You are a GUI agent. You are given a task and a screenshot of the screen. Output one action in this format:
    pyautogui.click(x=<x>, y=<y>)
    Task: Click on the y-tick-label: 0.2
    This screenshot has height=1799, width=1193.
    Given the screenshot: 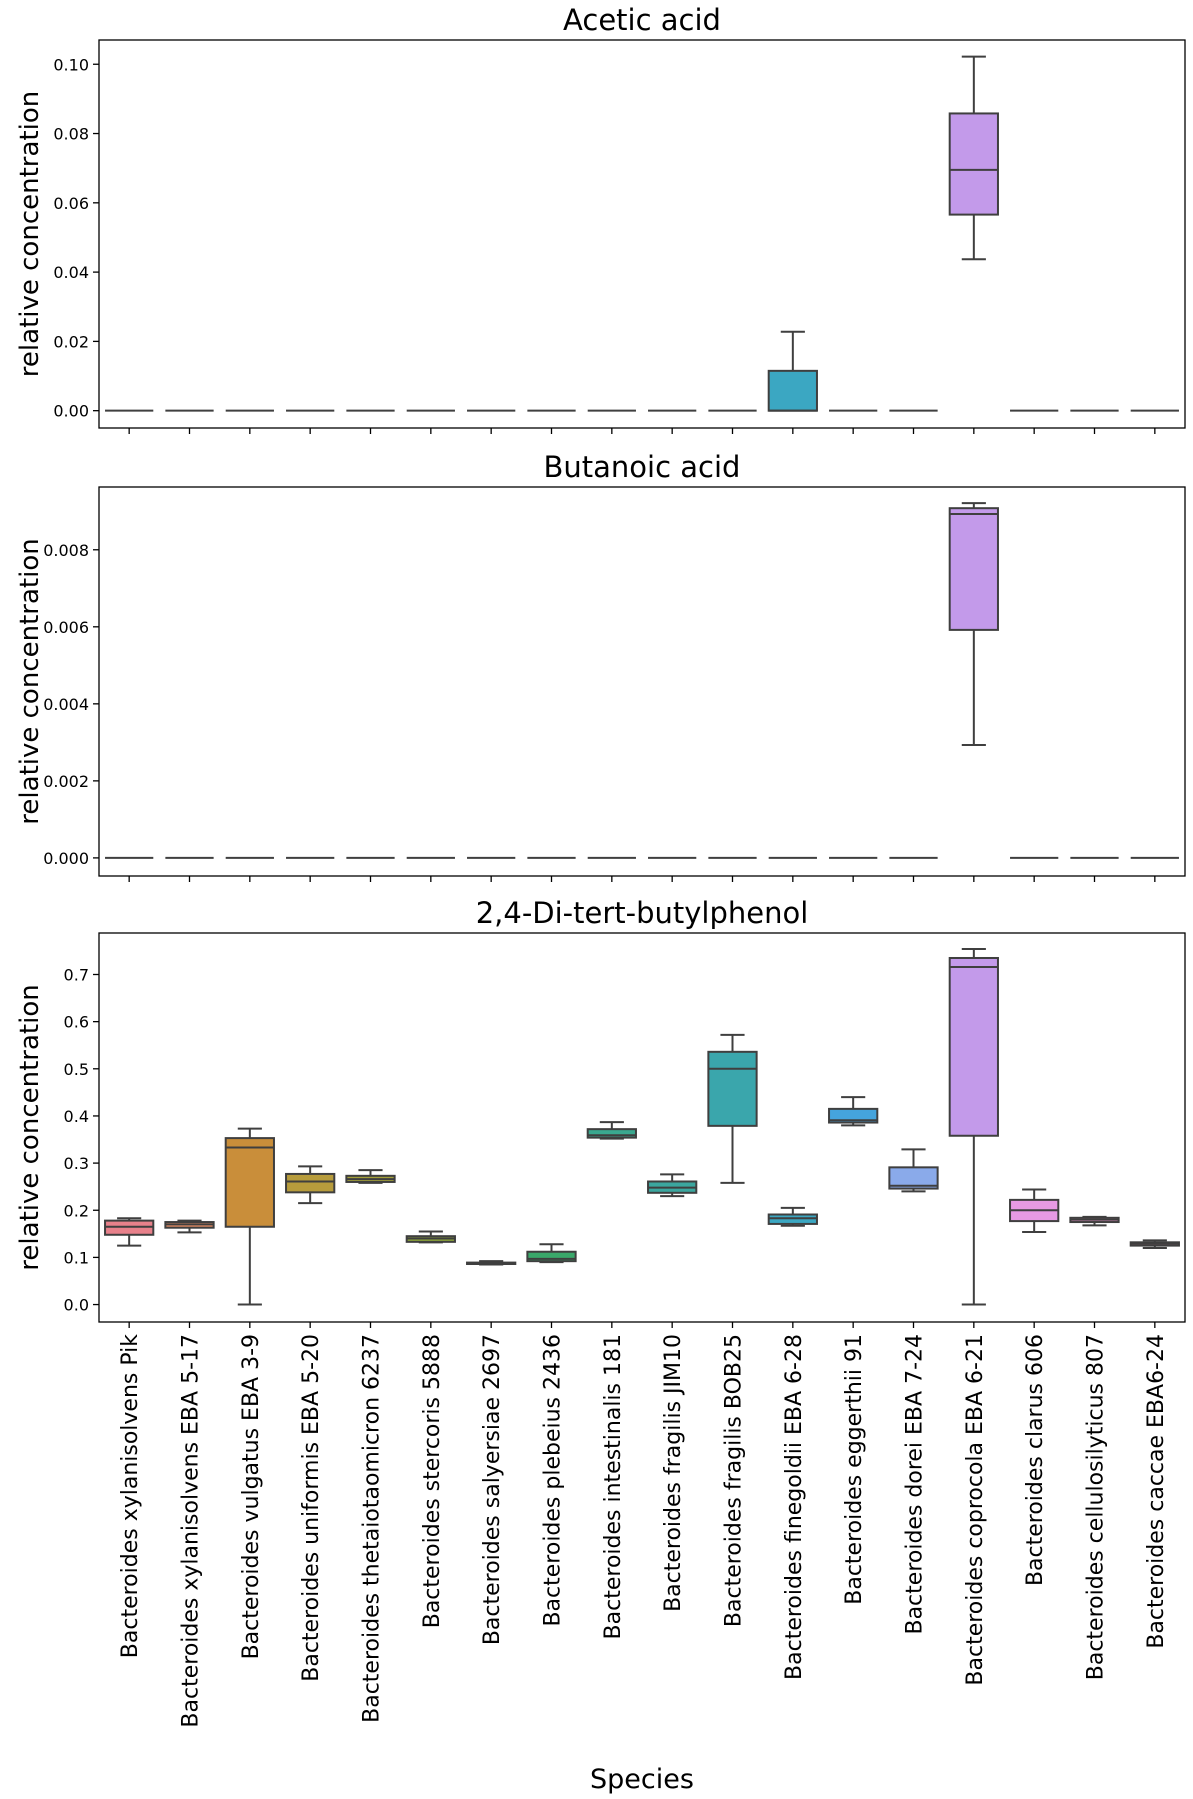 What is the action you would take?
    pyautogui.click(x=76, y=1210)
    